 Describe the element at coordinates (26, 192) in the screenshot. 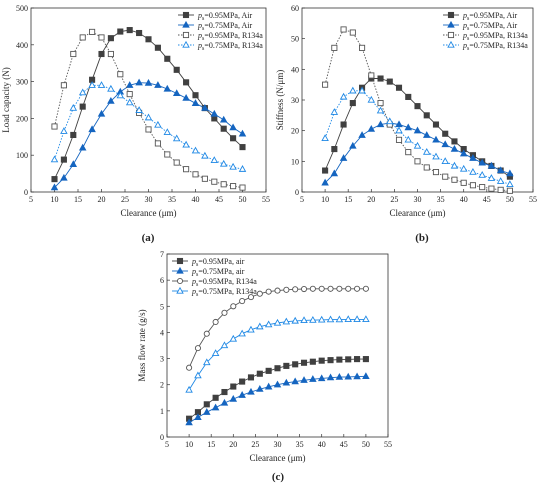

I see `y-tick-label: 0` at that location.